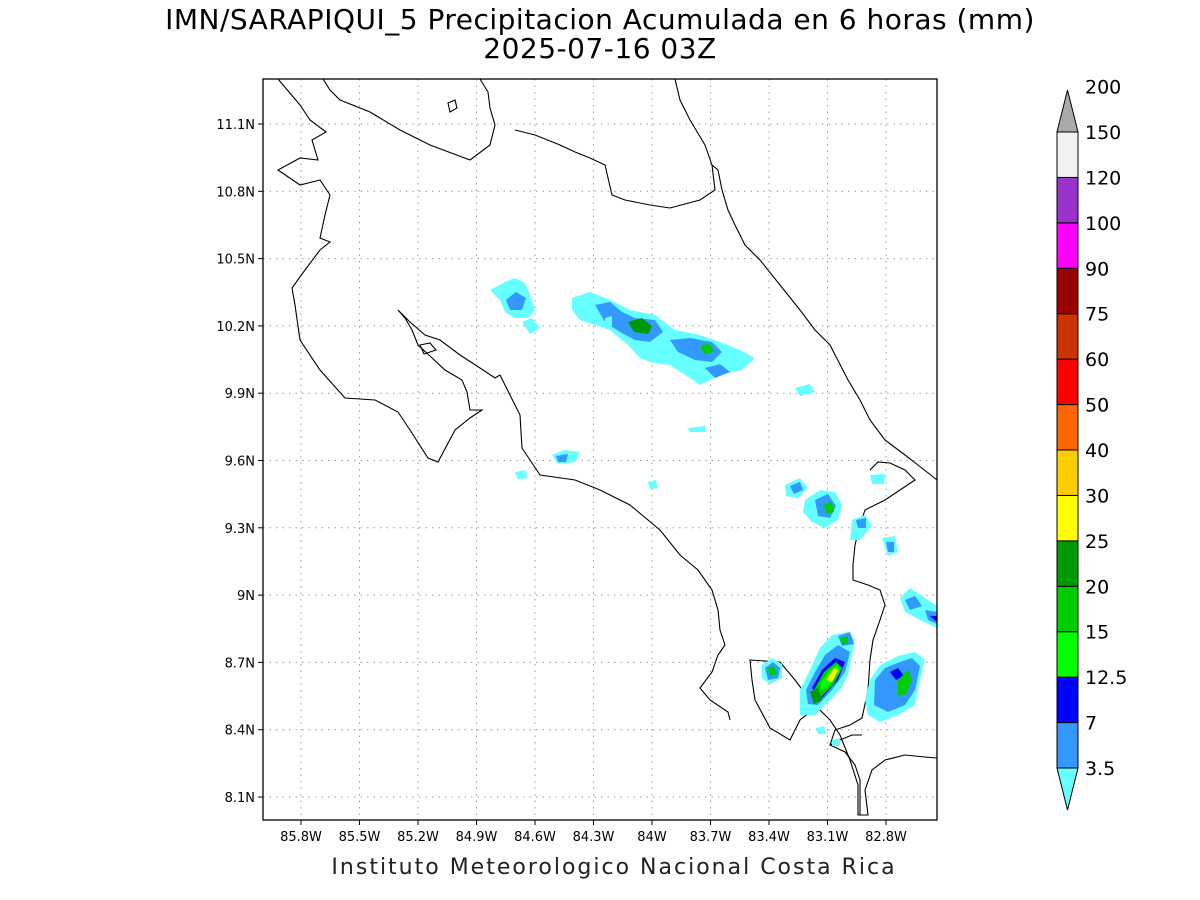 This screenshot has width=1200, height=900. I want to click on y-tick-label: 8.1N, so click(240, 798).